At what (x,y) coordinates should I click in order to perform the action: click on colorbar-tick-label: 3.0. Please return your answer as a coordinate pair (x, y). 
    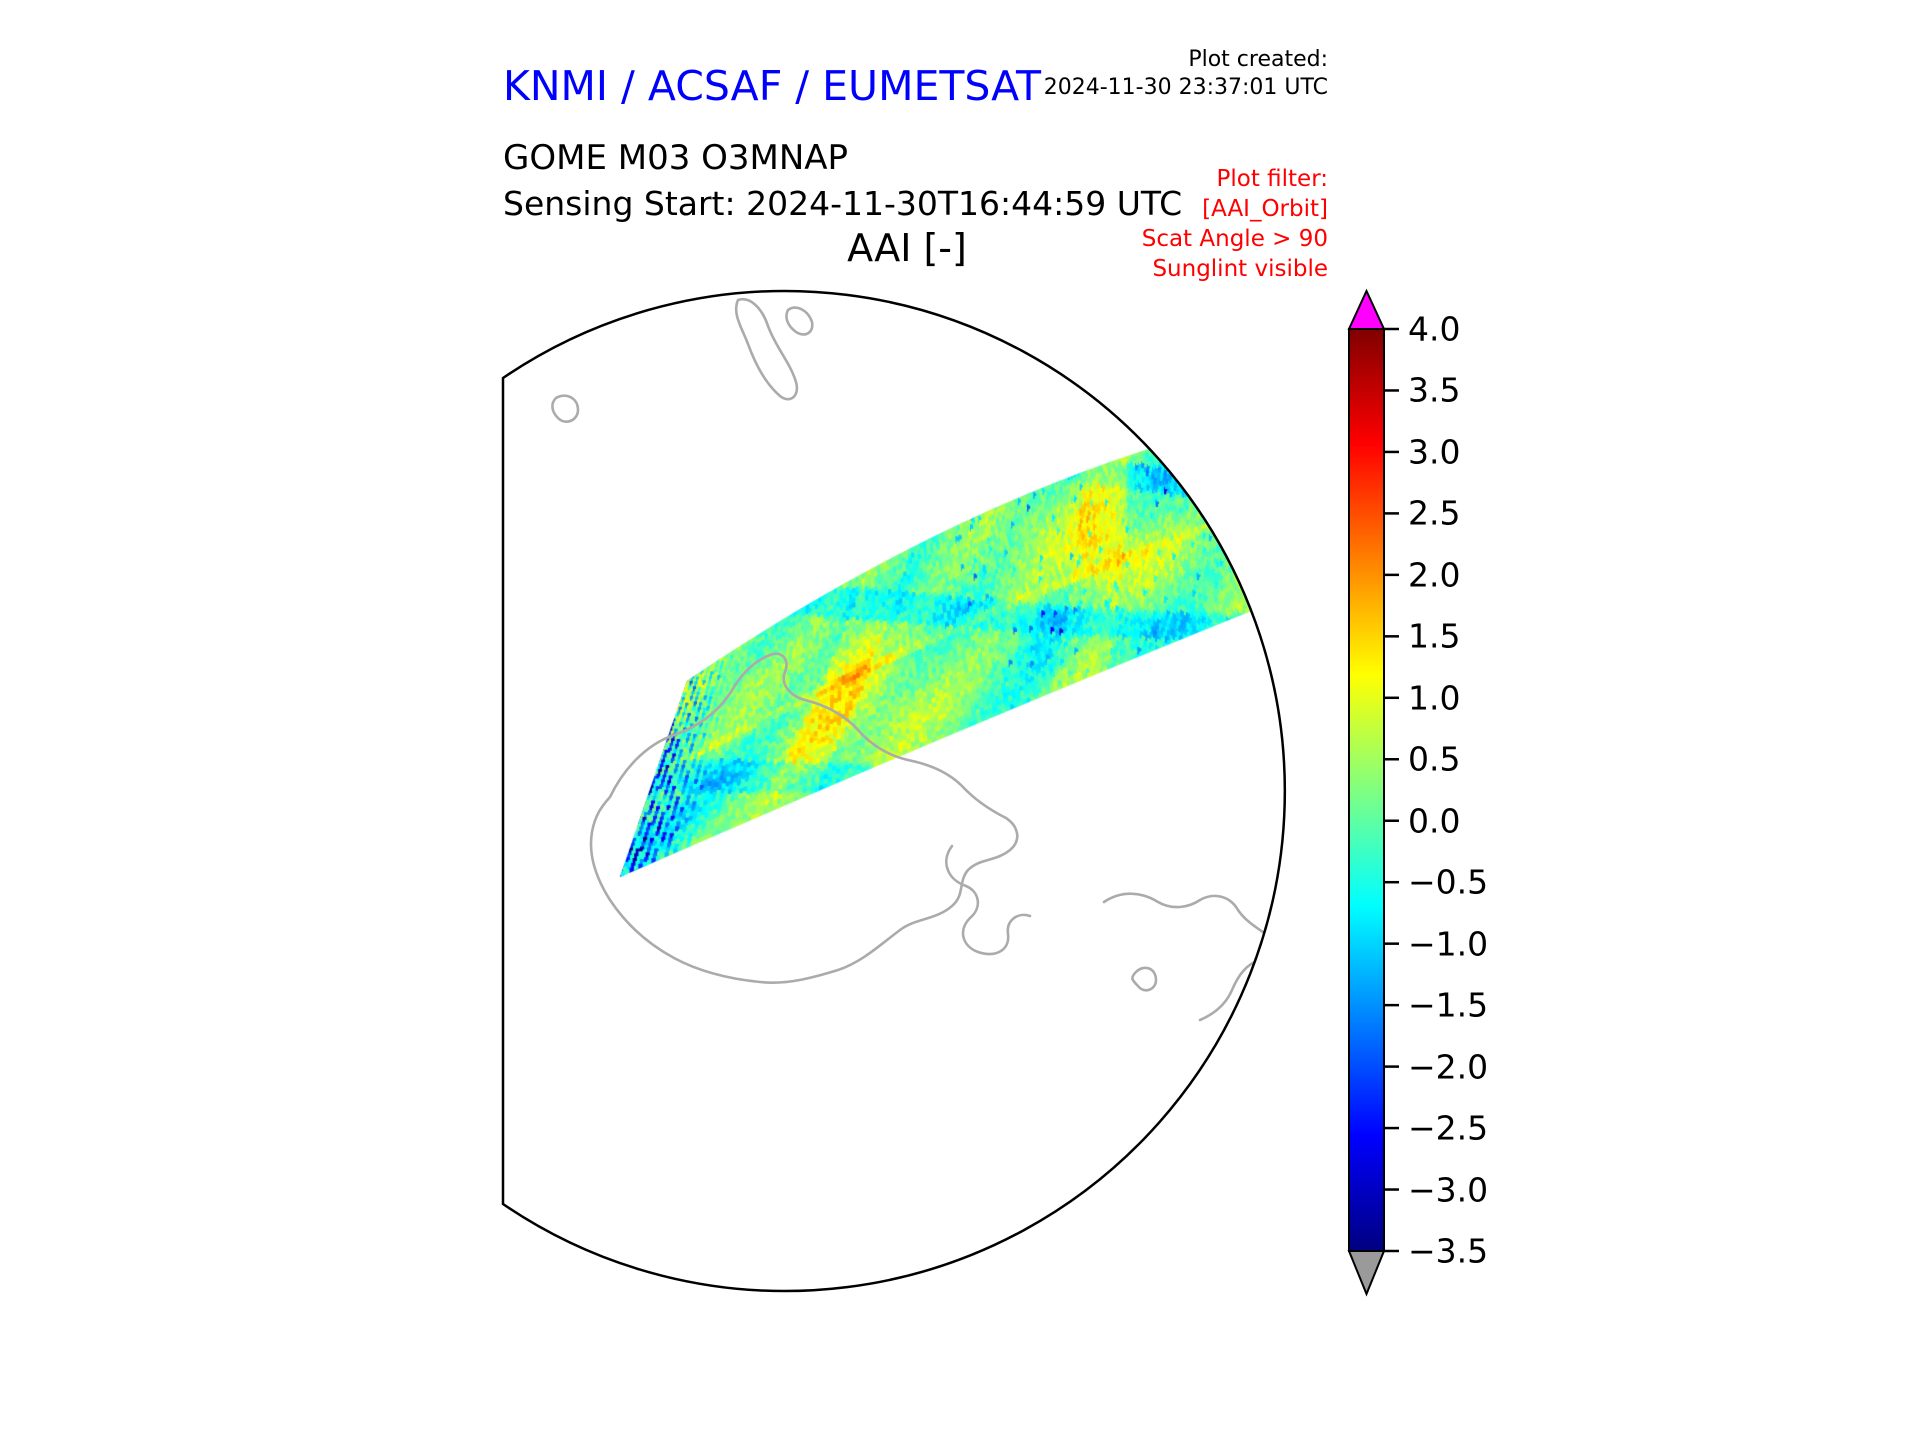
    Looking at the image, I should click on (1434, 452).